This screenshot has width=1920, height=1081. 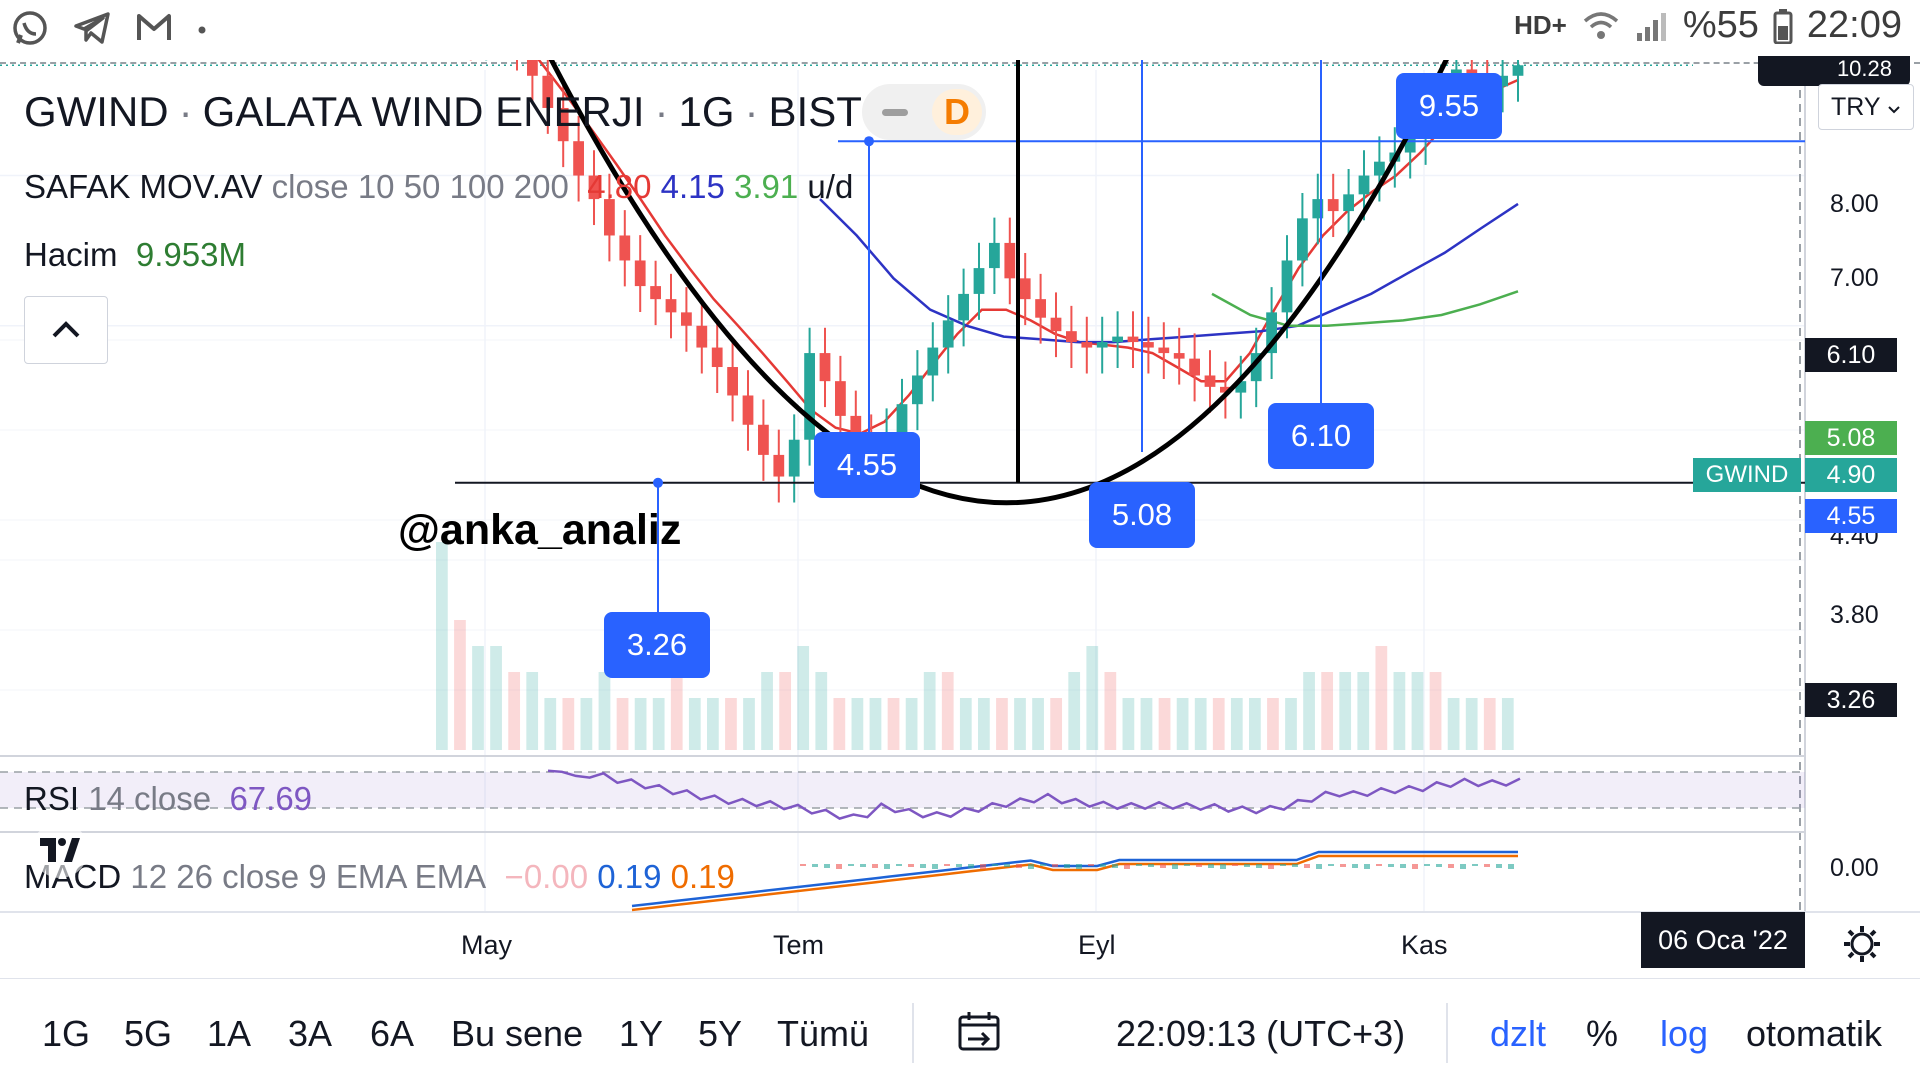 I want to click on macd-value: 0.19, so click(x=629, y=876).